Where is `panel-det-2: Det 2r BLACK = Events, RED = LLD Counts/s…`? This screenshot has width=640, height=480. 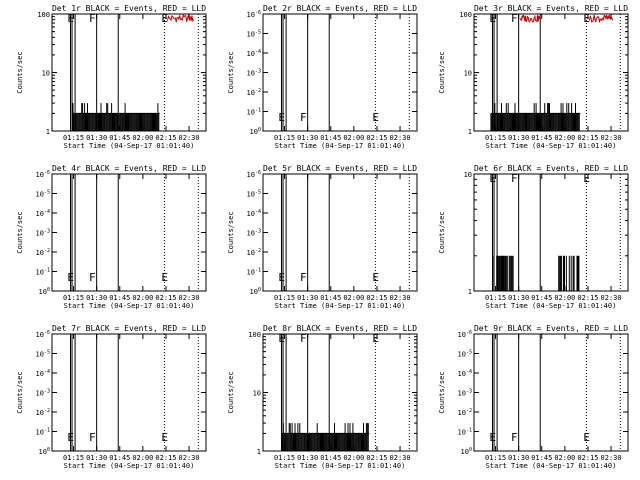 panel-det-2: Det 2r BLACK = Events, RED = LLD Counts/s… is located at coordinates (322, 77).